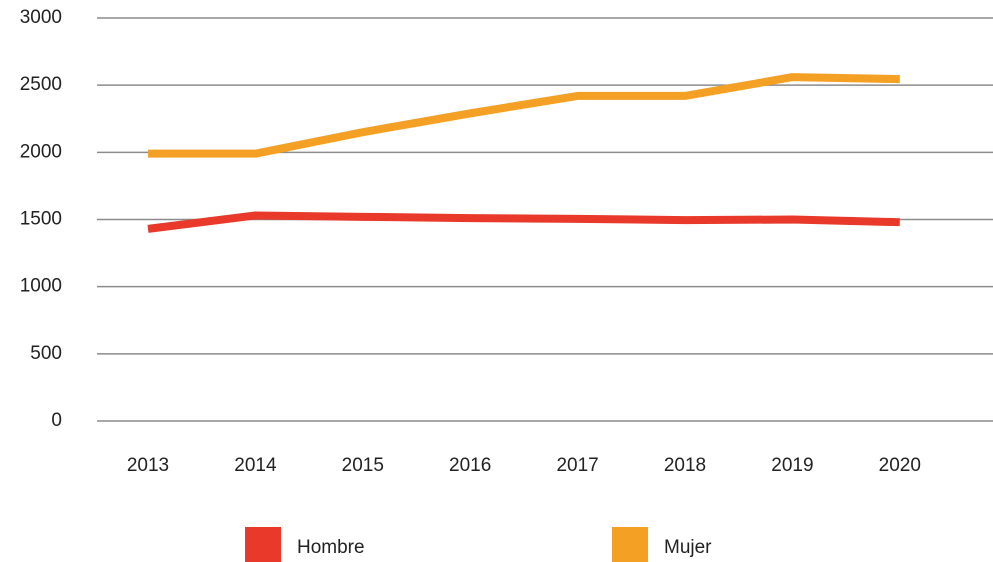  I want to click on y-tick-label: 1000, so click(41, 286).